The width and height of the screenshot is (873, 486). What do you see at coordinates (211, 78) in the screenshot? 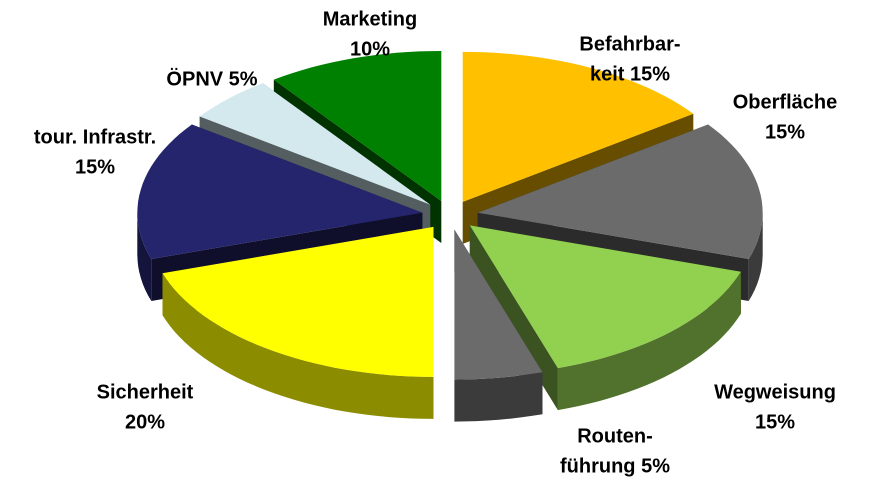
I see `slice-label: ÖPNV 5%` at bounding box center [211, 78].